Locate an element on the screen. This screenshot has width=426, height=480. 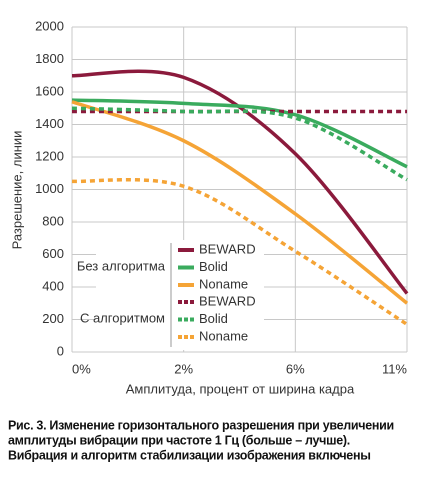
y-tick-label: 1800 is located at coordinates (49, 58).